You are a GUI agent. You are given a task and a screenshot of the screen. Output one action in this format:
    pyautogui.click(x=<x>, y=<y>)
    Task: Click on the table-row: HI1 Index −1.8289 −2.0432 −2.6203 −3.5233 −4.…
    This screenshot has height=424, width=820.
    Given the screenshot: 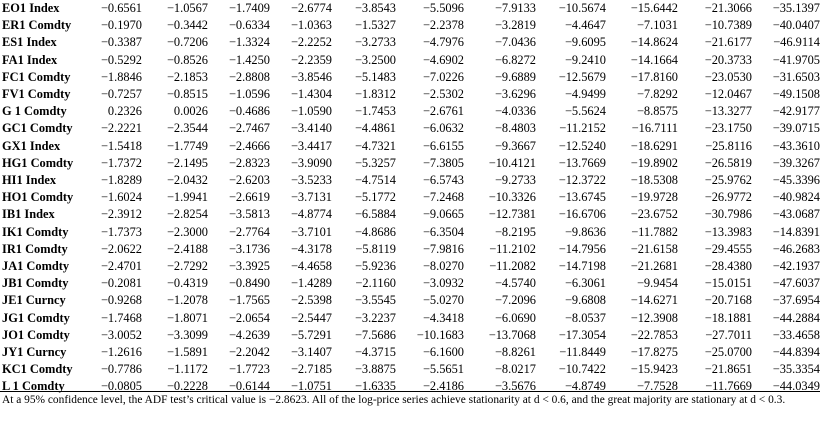 What is the action you would take?
    pyautogui.click(x=410, y=180)
    